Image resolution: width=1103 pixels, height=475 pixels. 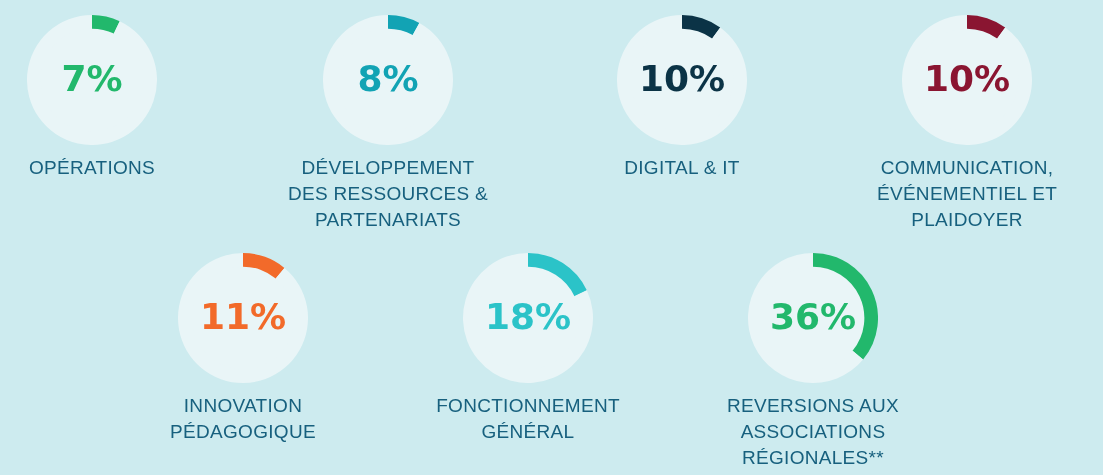 I want to click on text: DÉVELOPPEMENT DES RESSOURCES & PARTENARIATS, so click(x=388, y=194).